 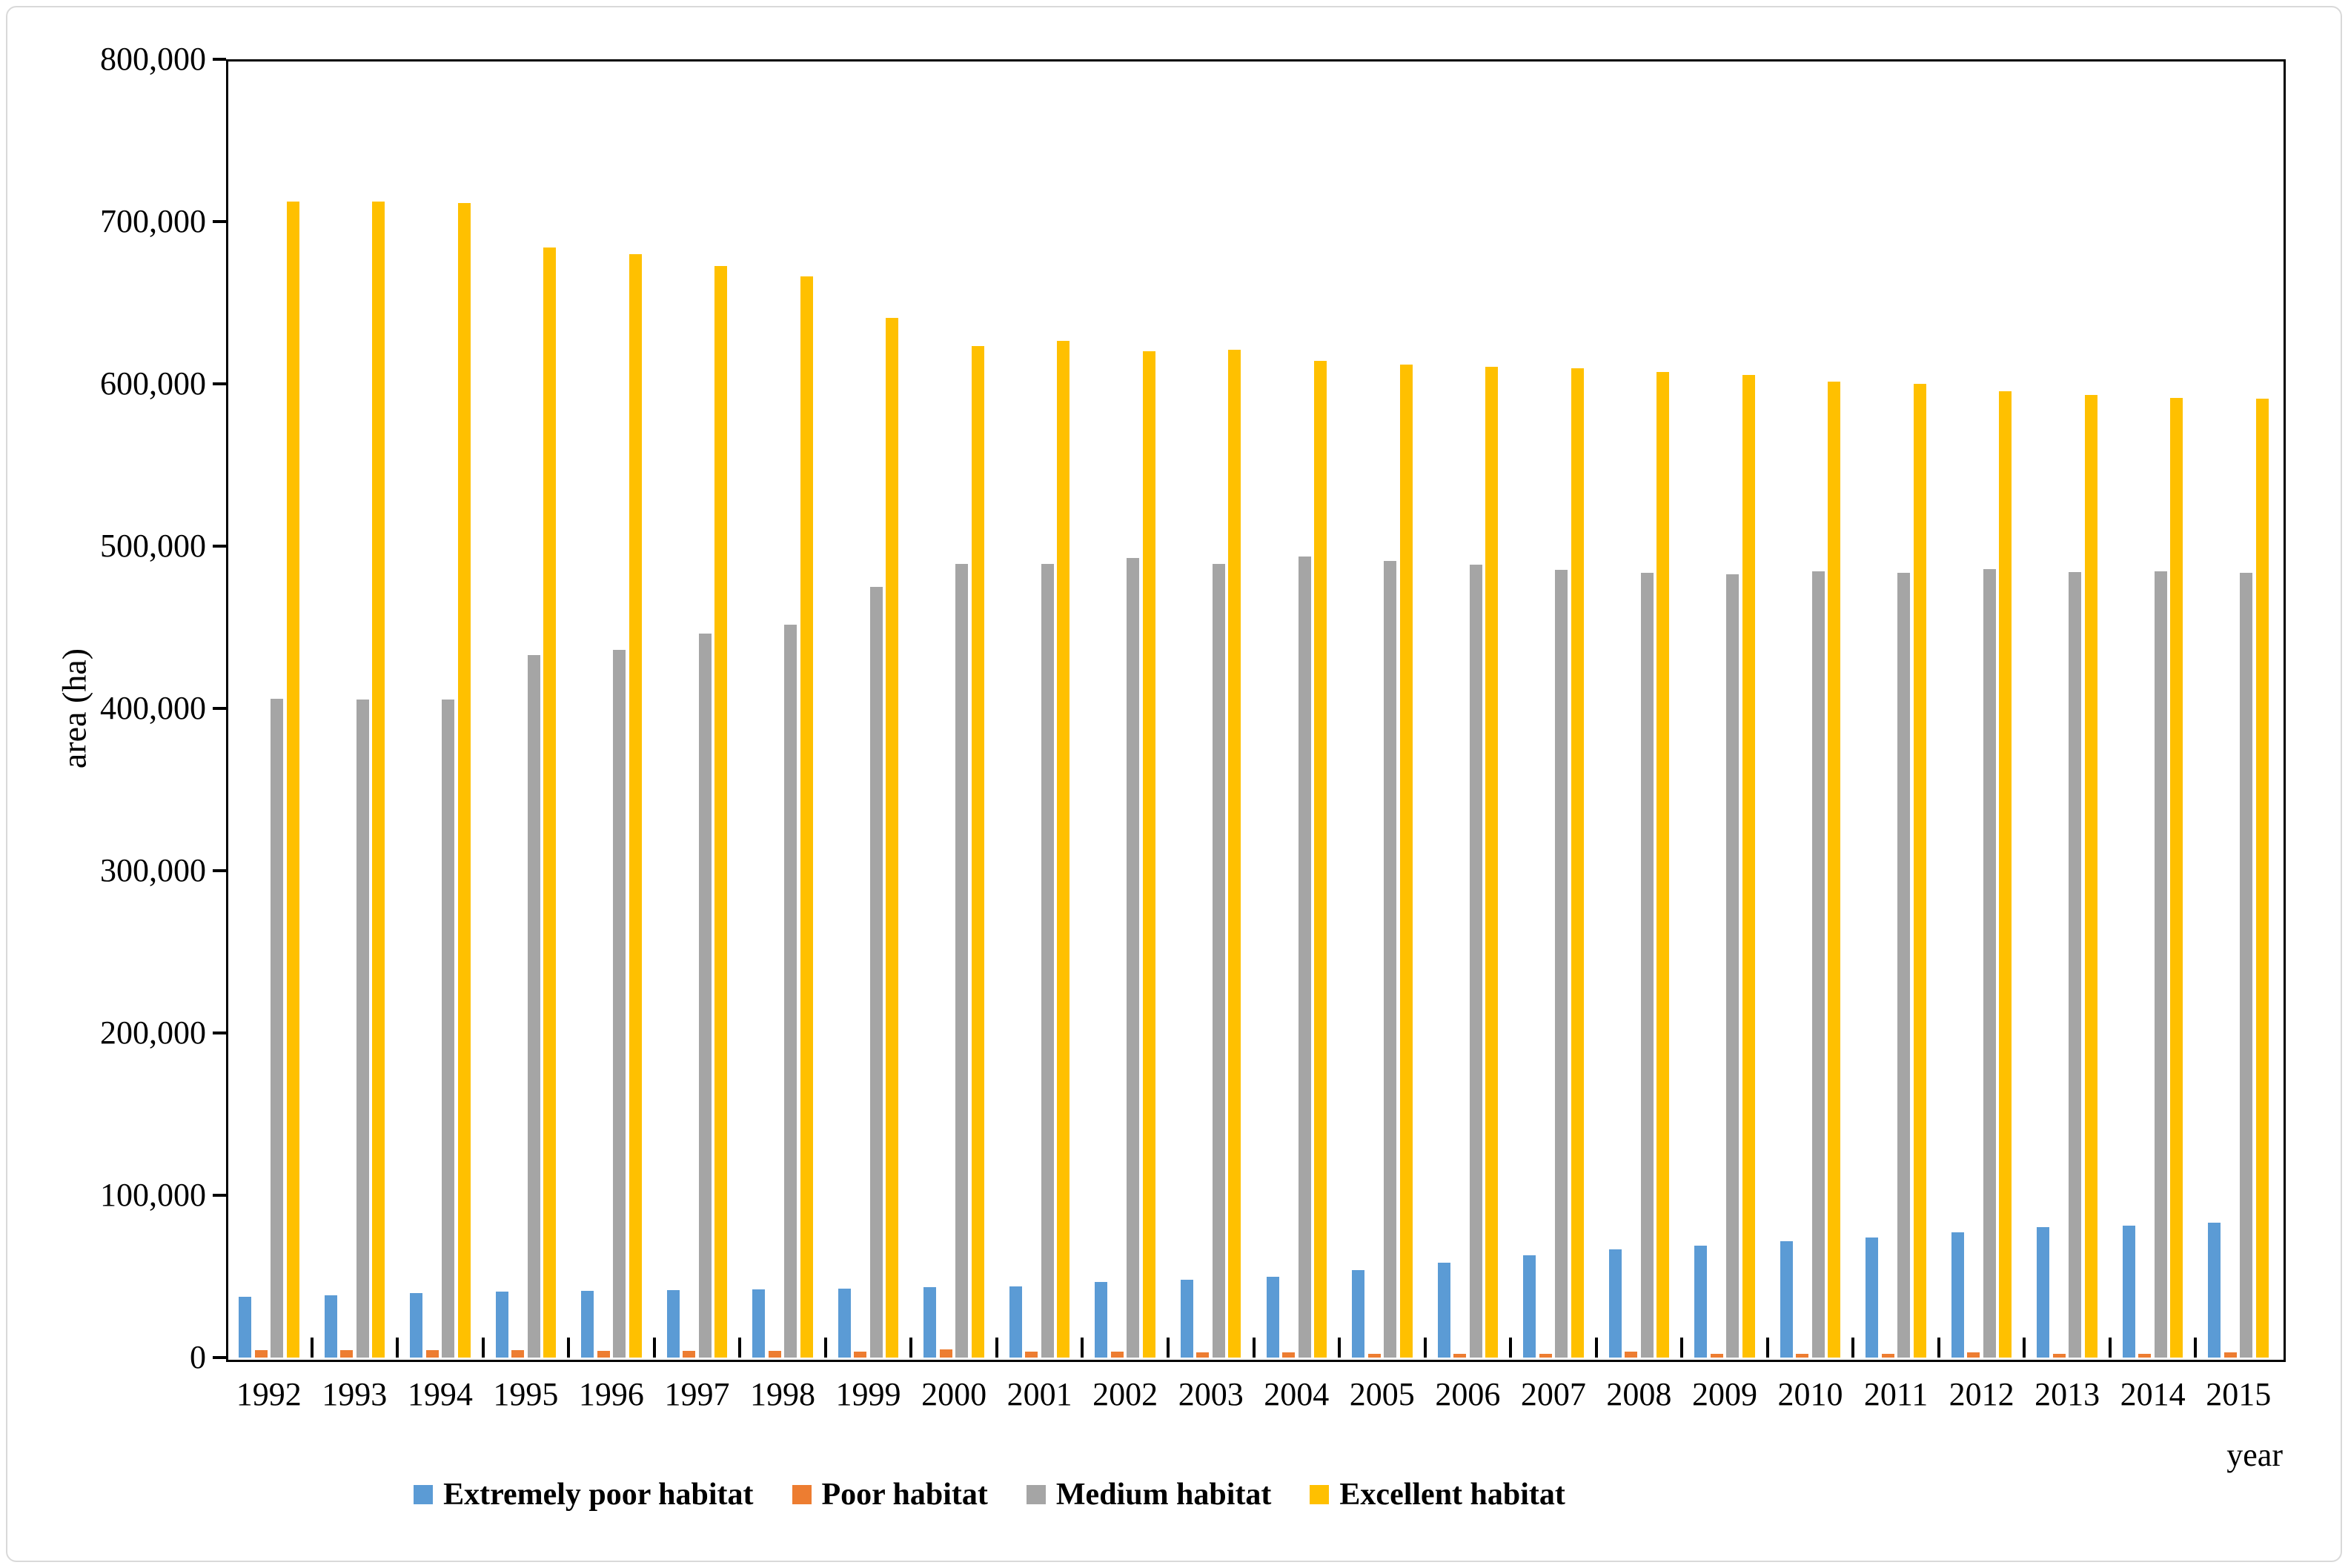 I want to click on bar-extremely-poor-habitat-1996, so click(x=587, y=1324).